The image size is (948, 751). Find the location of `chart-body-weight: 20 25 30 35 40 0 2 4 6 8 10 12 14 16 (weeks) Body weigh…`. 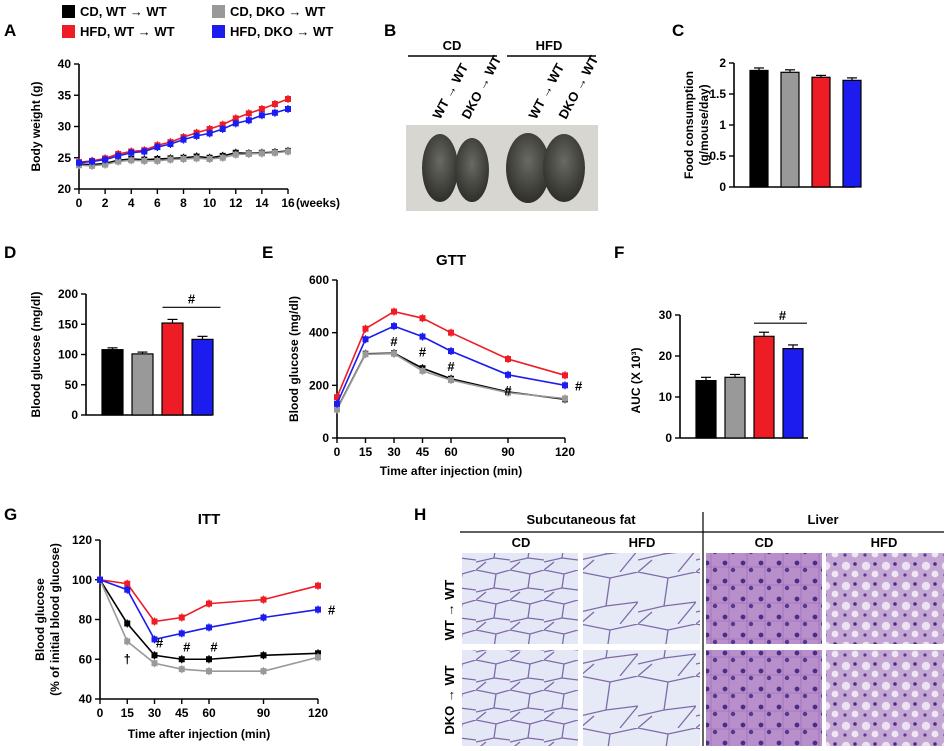

chart-body-weight: 20 25 30 35 40 0 2 4 6 8 10 12 14 16 (weeks) Body weigh… is located at coordinates (184, 133).